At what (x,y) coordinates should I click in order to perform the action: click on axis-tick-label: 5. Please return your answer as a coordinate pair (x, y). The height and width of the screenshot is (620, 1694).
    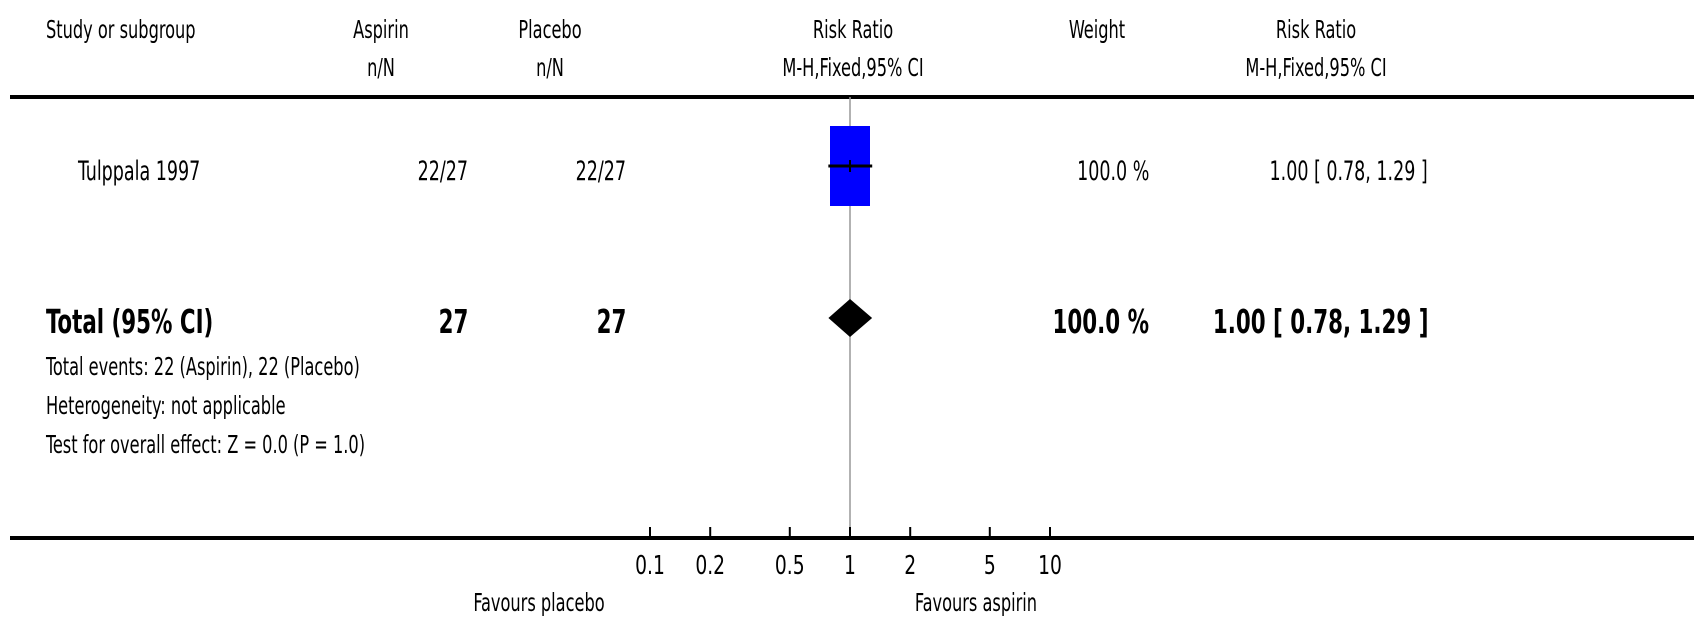
    Looking at the image, I should click on (990, 566).